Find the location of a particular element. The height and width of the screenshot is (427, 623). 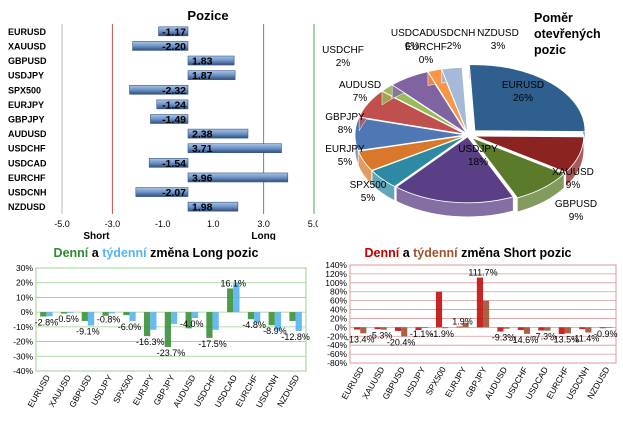

pozice-category-label: USDCHF is located at coordinates (27, 149).